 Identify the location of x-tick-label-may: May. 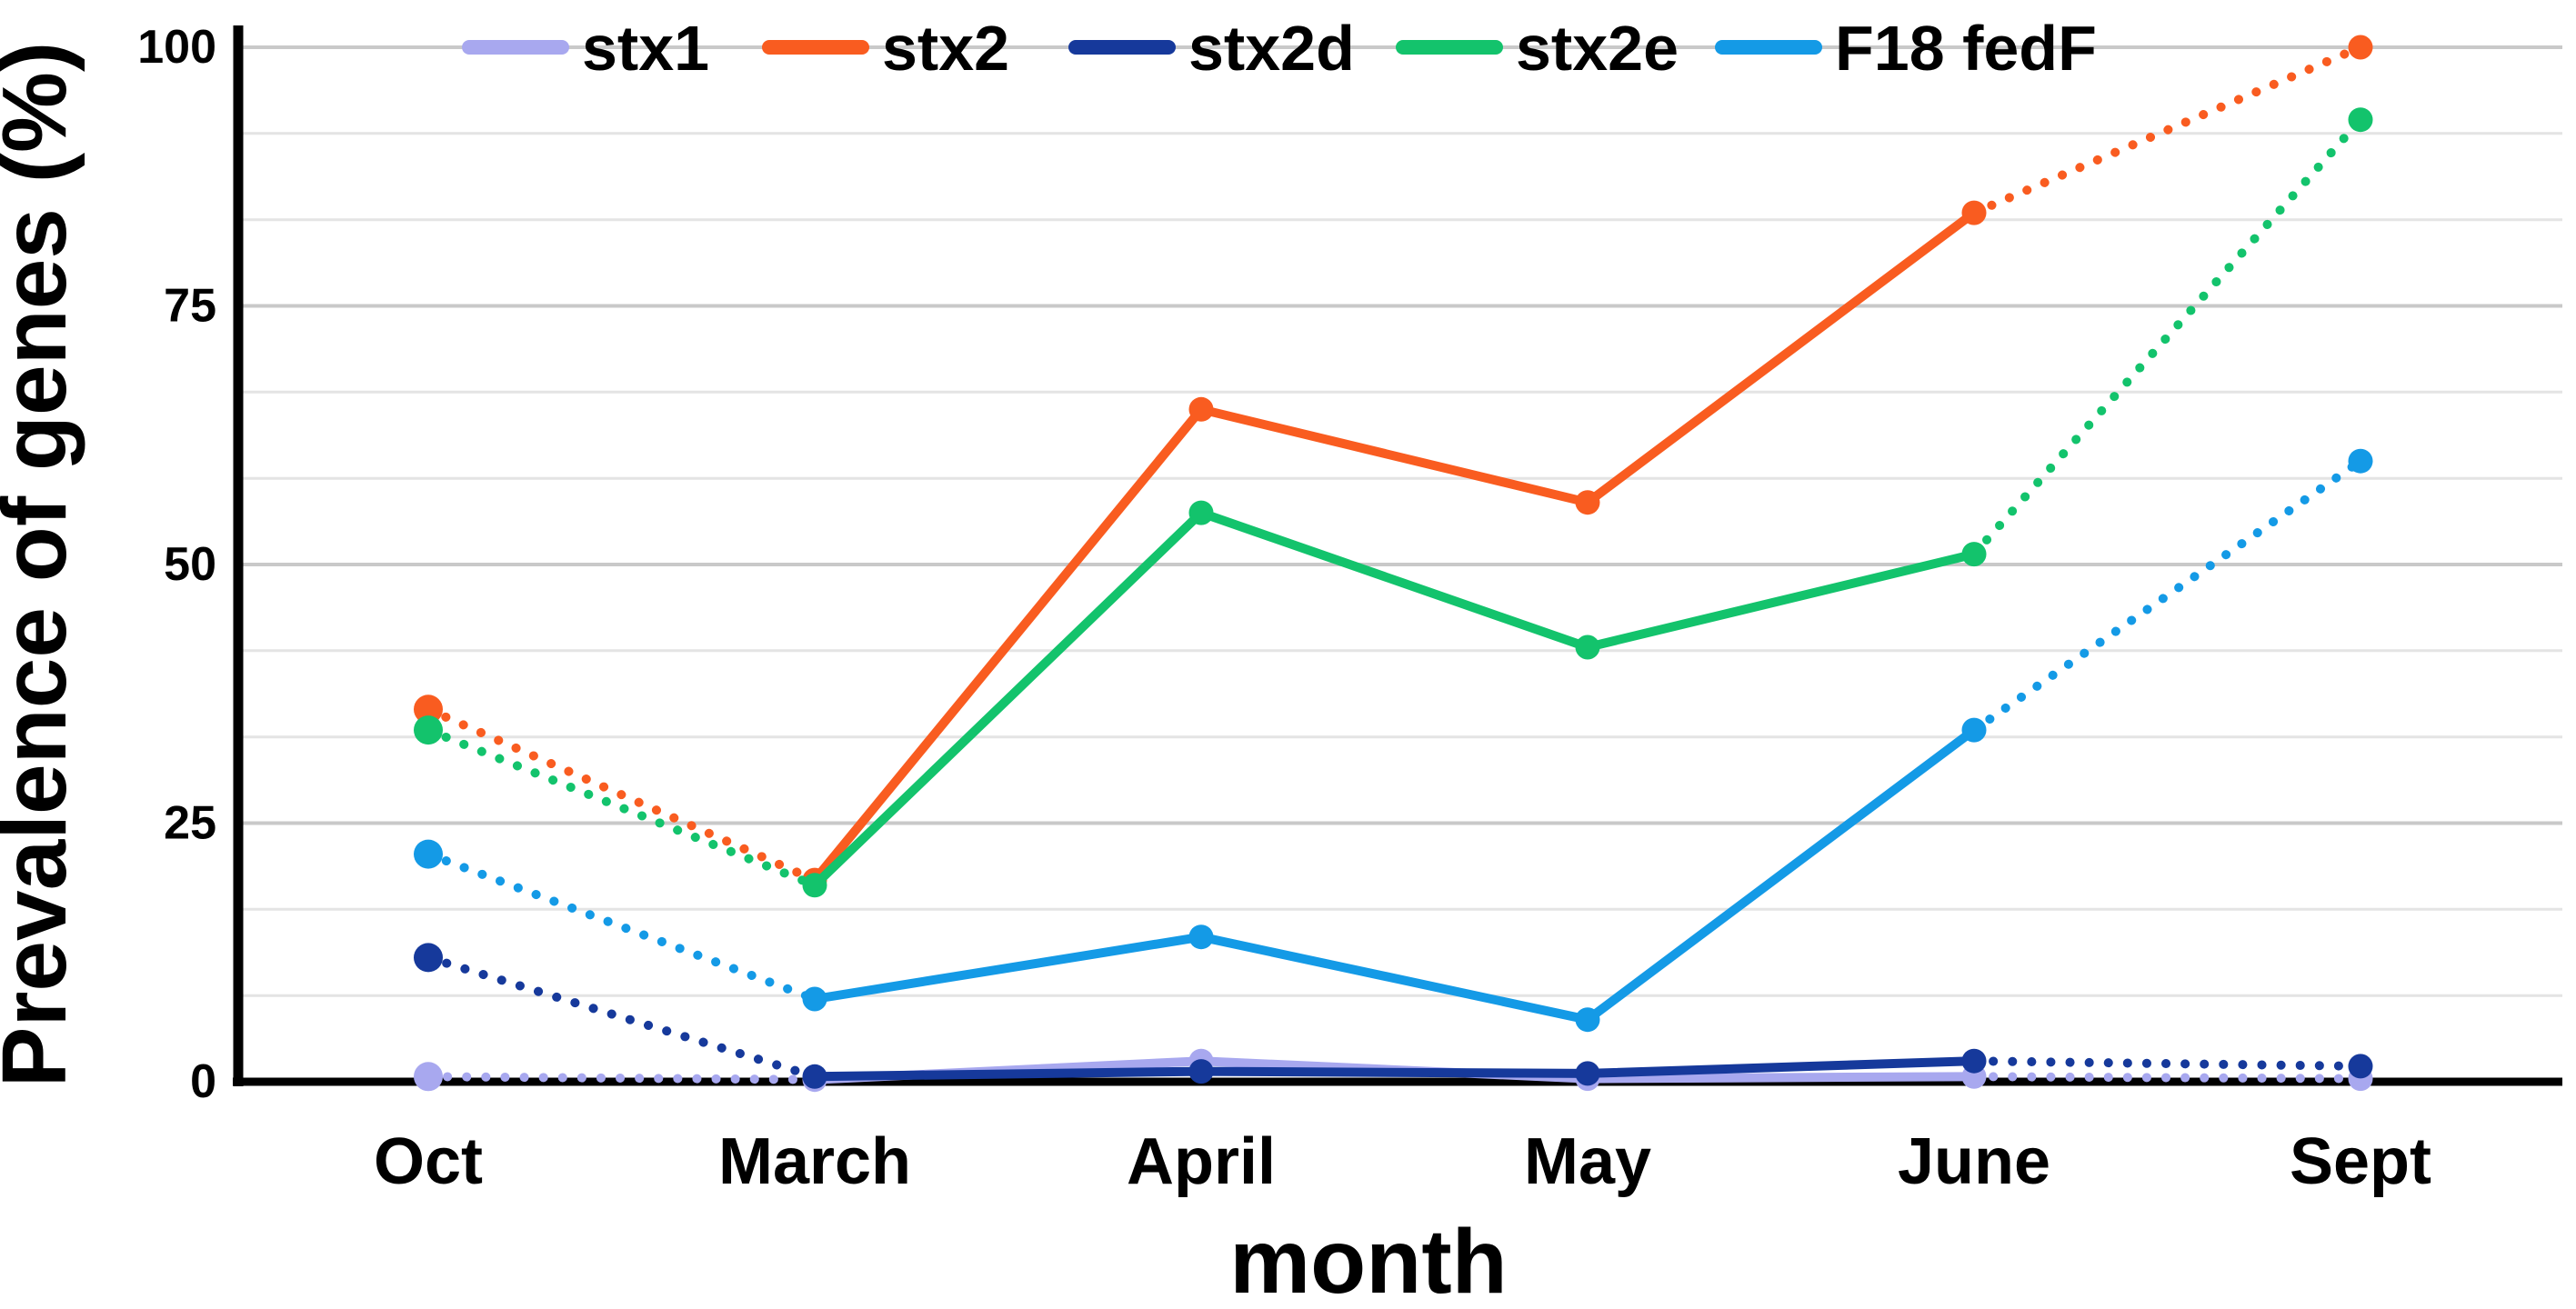
(1587, 1161).